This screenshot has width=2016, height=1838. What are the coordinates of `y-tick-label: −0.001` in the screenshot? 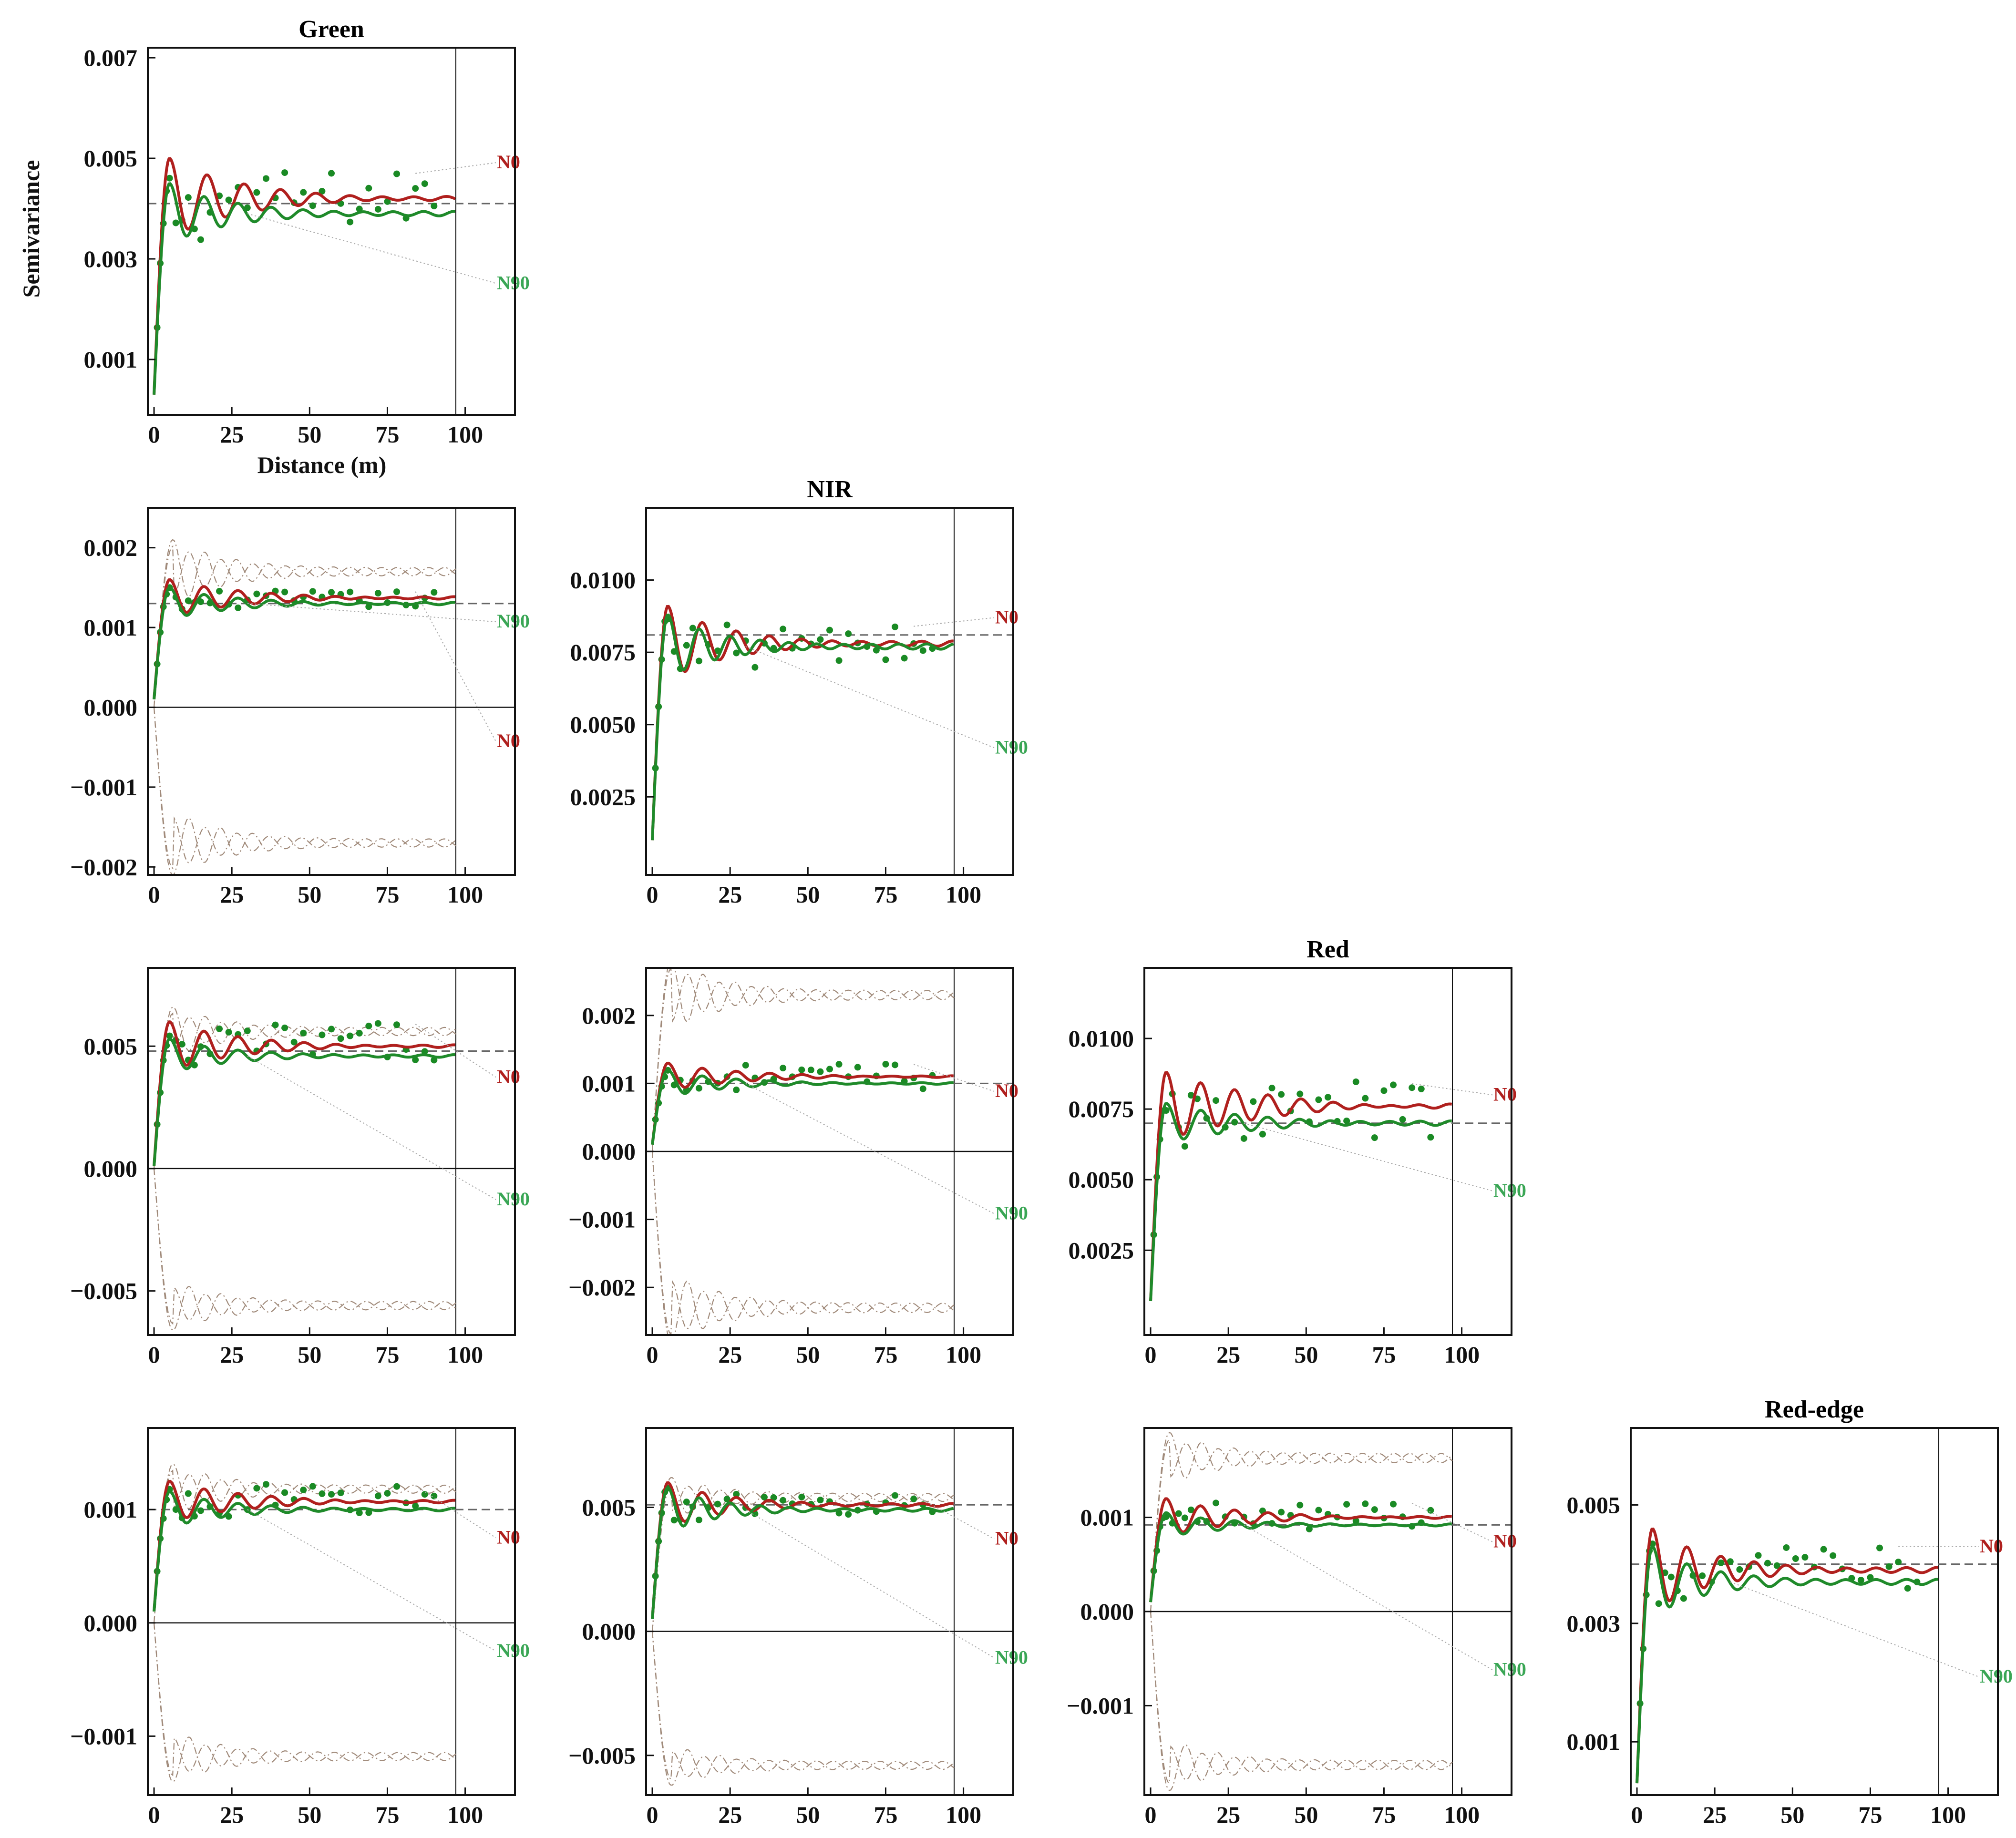 It's located at (103, 787).